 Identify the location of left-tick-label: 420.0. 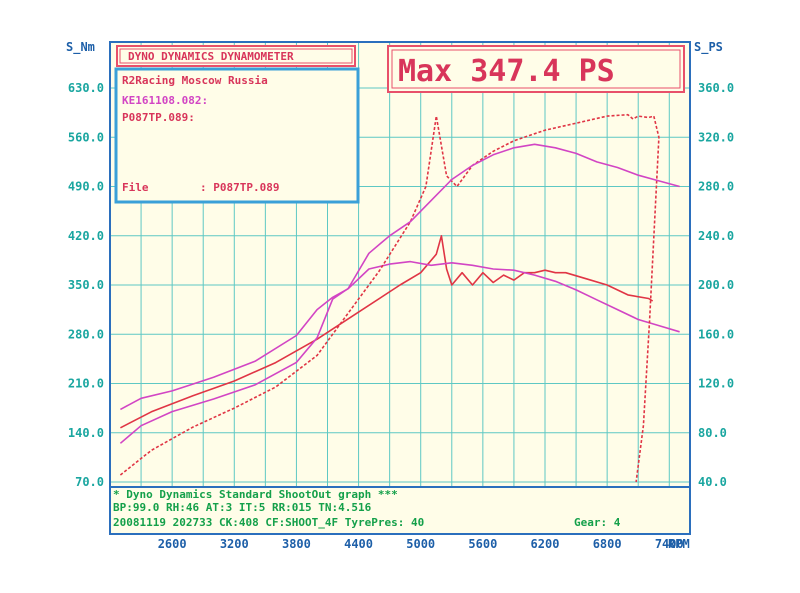
(86, 236).